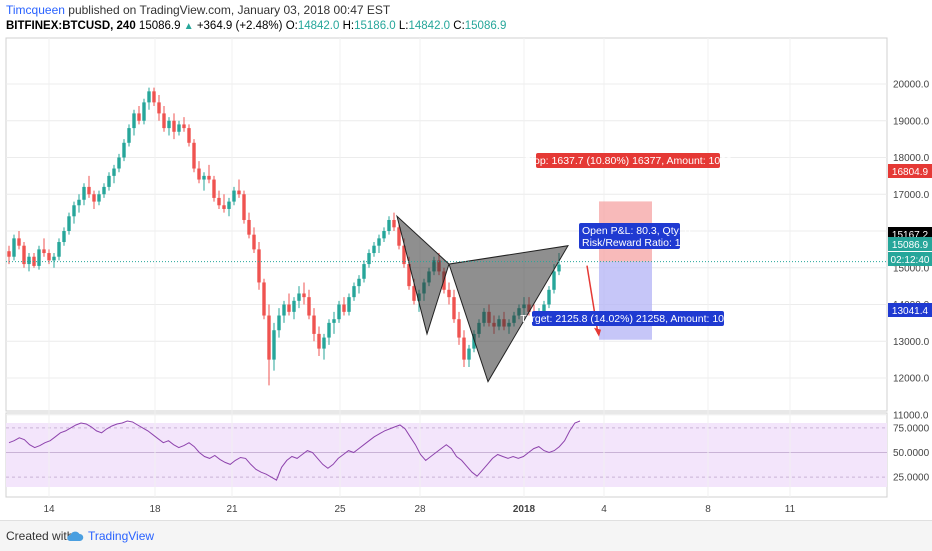  What do you see at coordinates (625, 300) in the screenshot?
I see `target-zone` at bounding box center [625, 300].